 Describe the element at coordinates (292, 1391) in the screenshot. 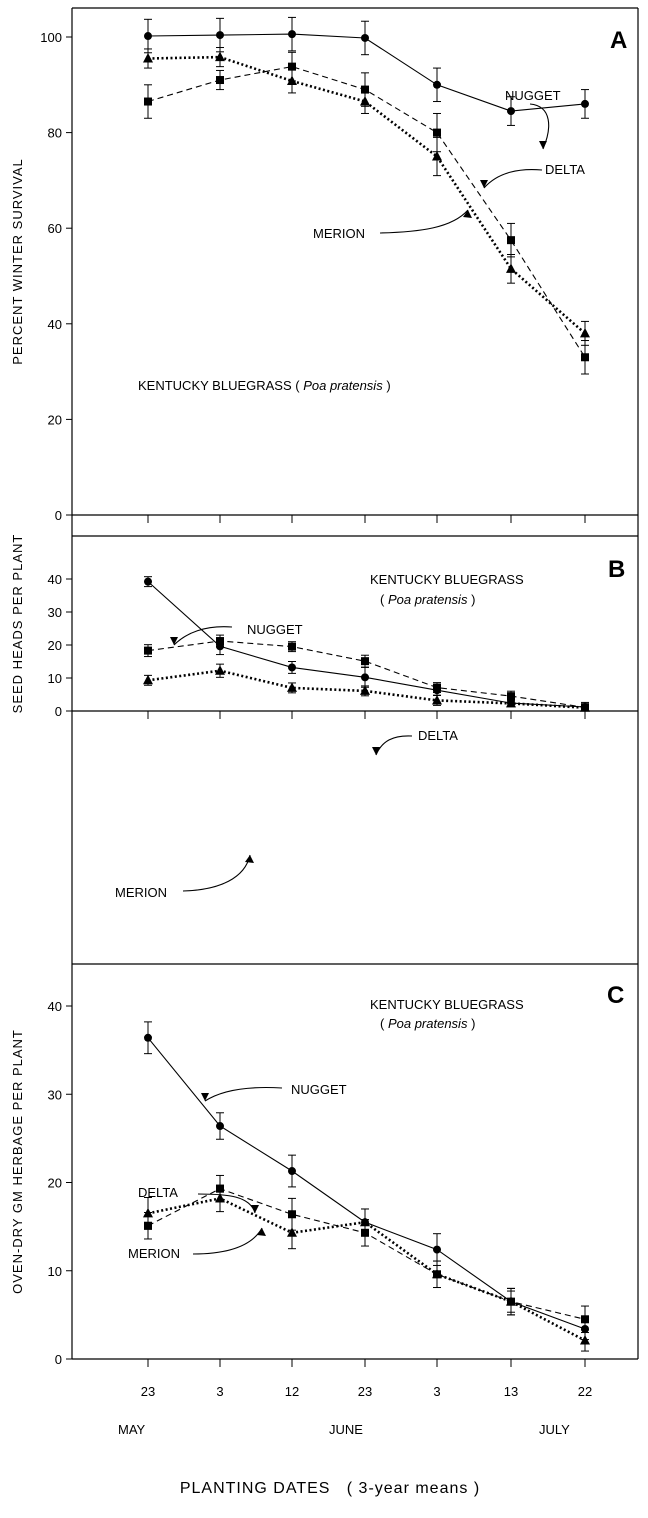

I see `x-tick-label: 12` at that location.